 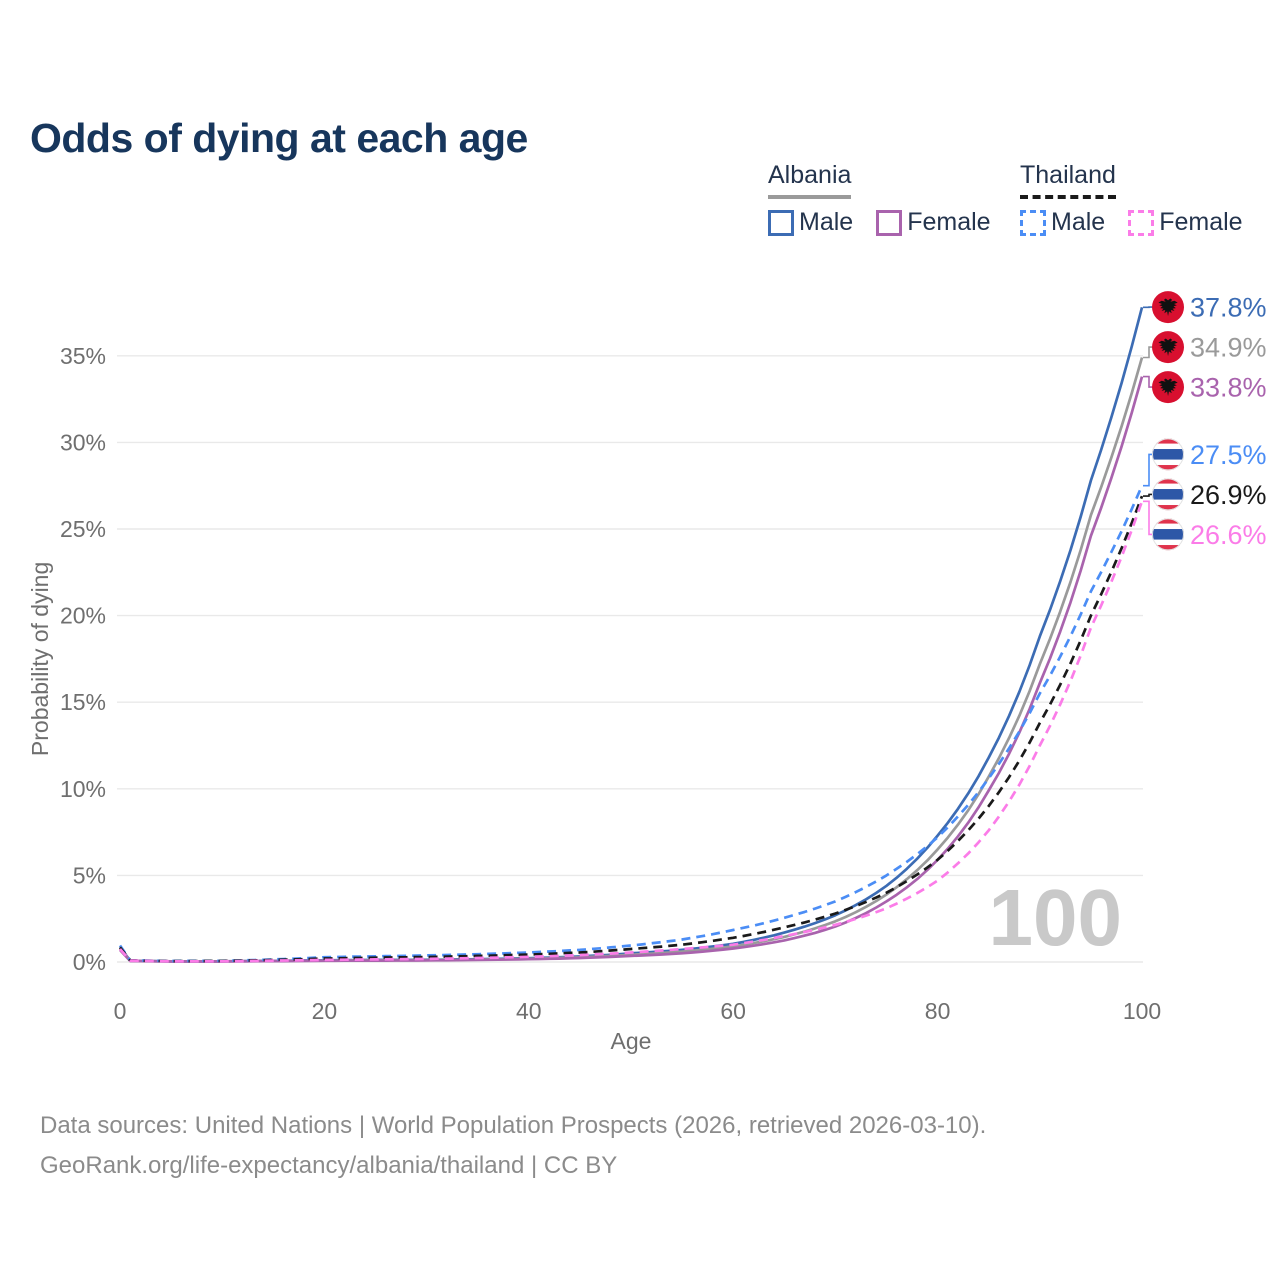 What do you see at coordinates (83, 356) in the screenshot?
I see `y-tick-label: 35%` at bounding box center [83, 356].